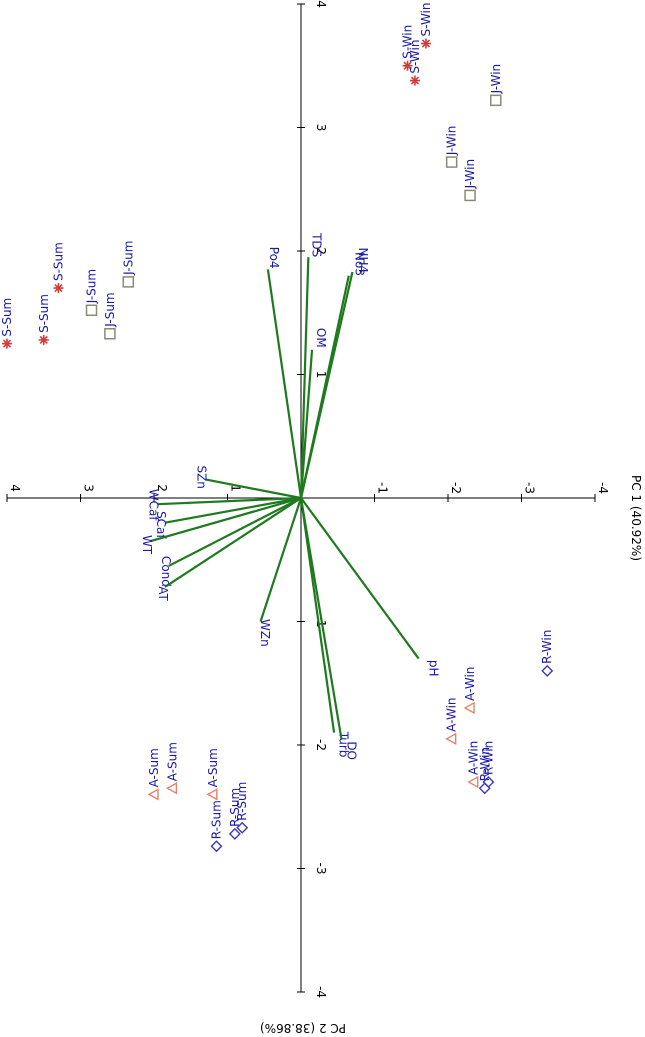 Image resolution: width=645 pixels, height=1037 pixels. I want to click on loading-vector-do, so click(321, 618).